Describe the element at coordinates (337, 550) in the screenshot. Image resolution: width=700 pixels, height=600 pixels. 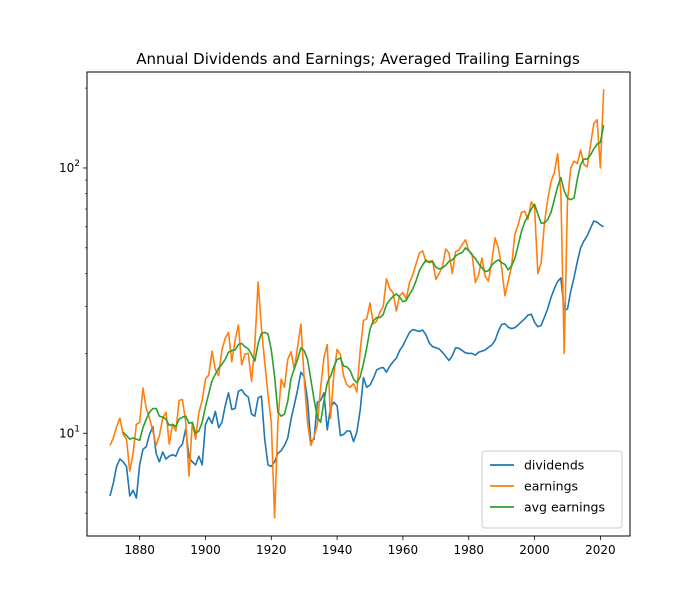
I see `x-tick-label: 1940` at that location.